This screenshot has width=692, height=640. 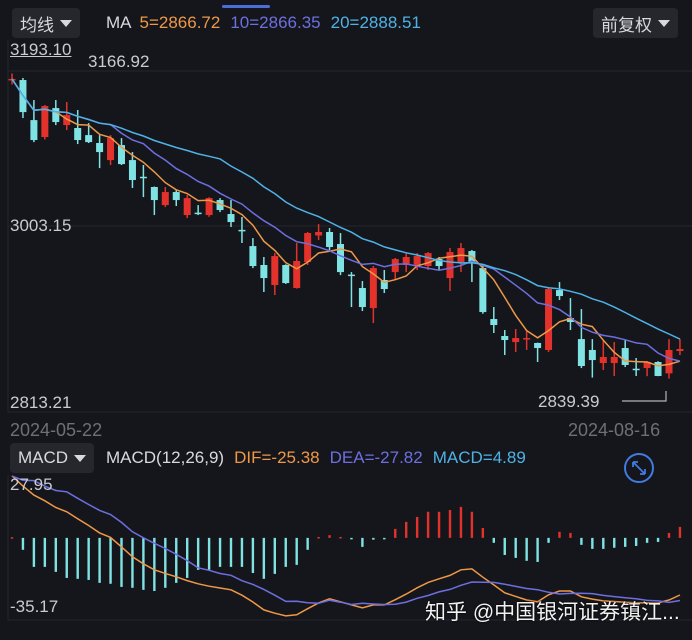 What do you see at coordinates (635, 23) in the screenshot?
I see `adjust-selector-button: 前复权` at bounding box center [635, 23].